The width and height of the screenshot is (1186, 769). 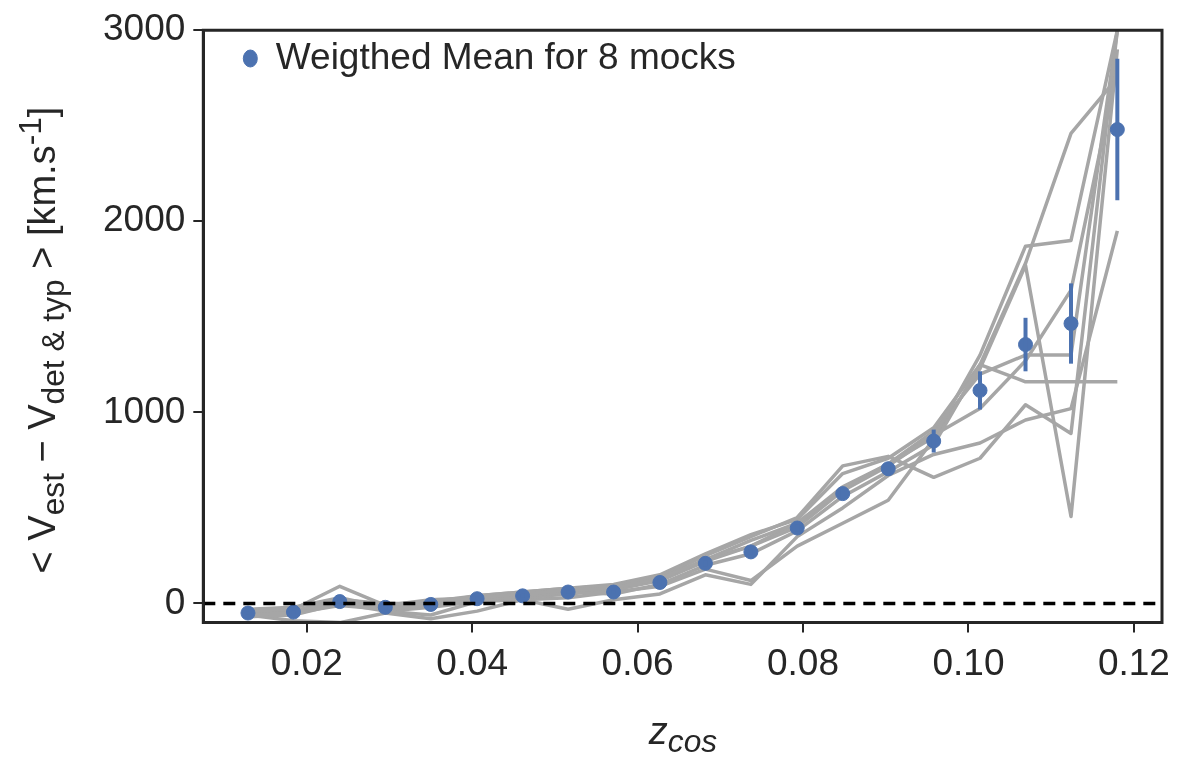 What do you see at coordinates (505, 56) in the screenshot?
I see `legend-label: Weigthed Mean for 8 mocks` at bounding box center [505, 56].